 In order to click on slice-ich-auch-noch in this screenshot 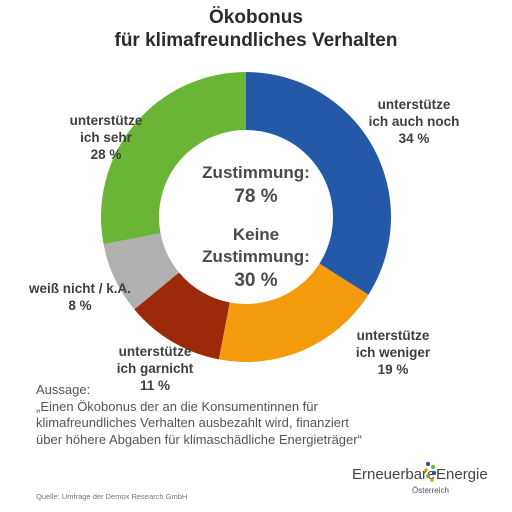, I will do `click(318, 183)`.